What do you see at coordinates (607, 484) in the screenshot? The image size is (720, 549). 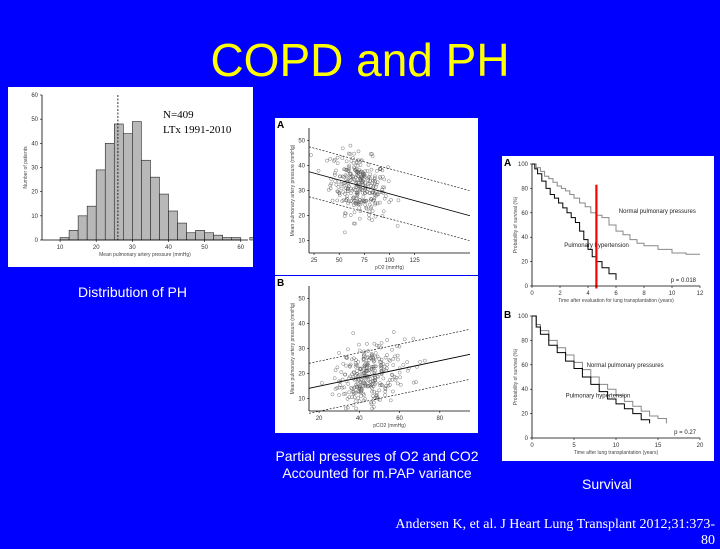 I see `caption-survival: Survival` at bounding box center [607, 484].